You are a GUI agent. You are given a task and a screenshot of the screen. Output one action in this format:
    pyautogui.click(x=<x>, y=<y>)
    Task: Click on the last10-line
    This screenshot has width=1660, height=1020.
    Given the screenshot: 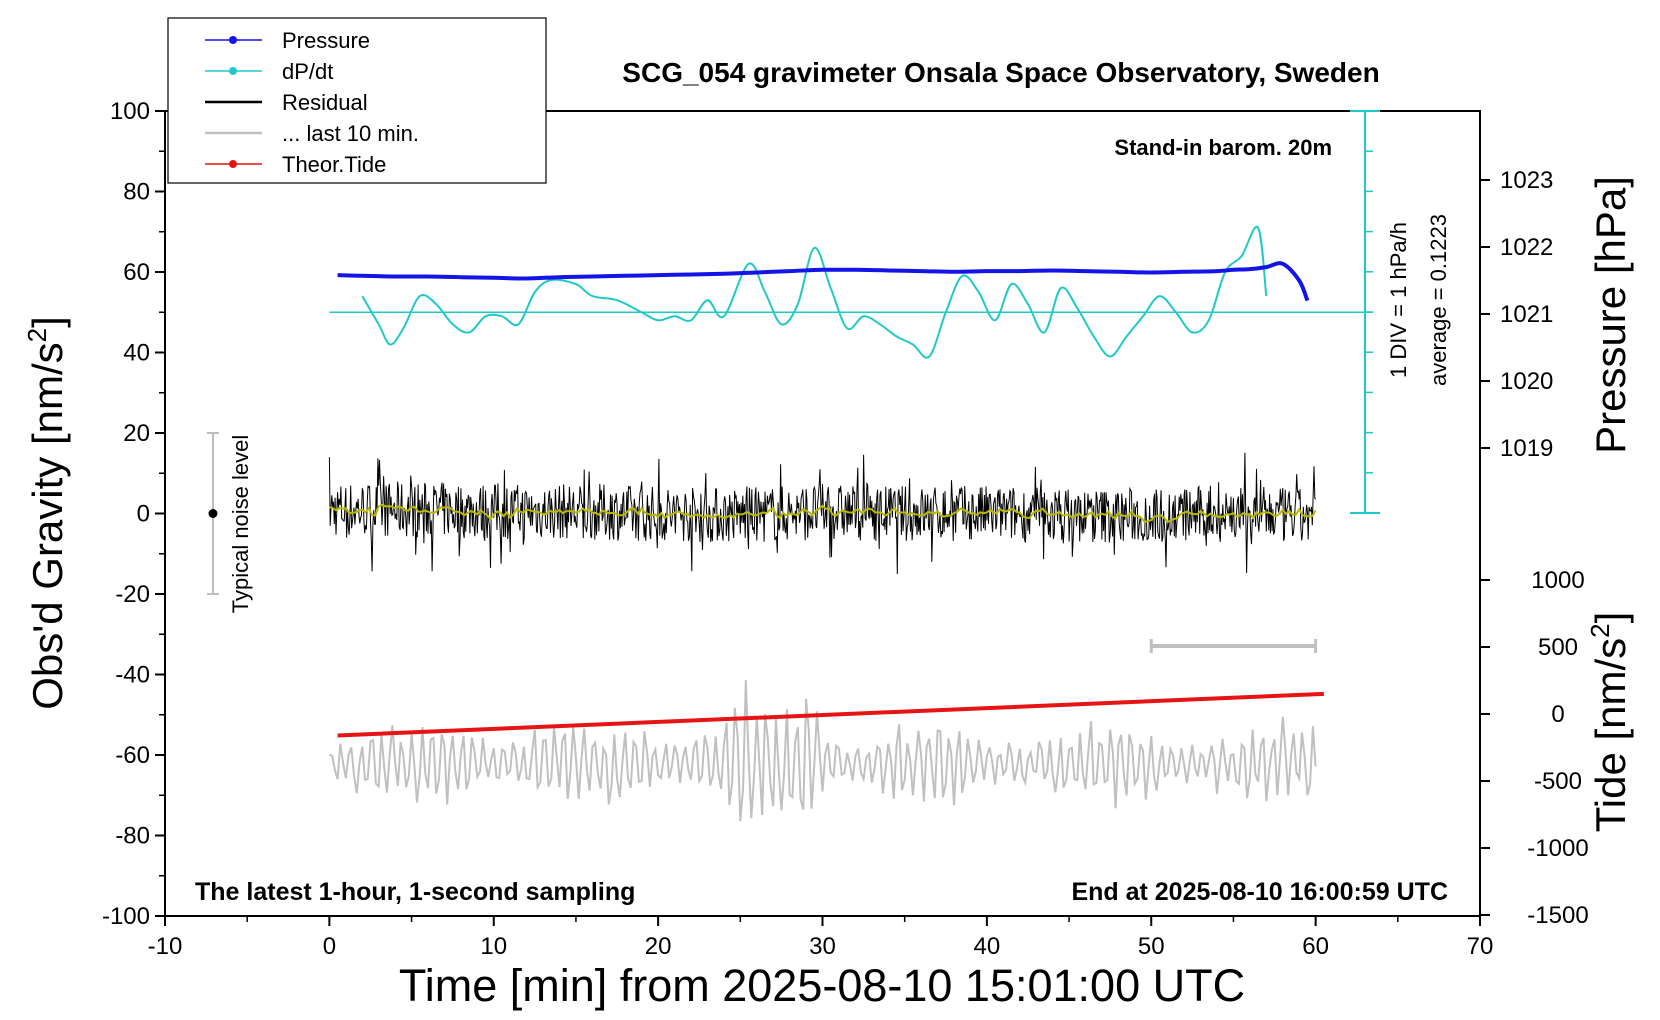 What is the action you would take?
    pyautogui.click(x=823, y=750)
    